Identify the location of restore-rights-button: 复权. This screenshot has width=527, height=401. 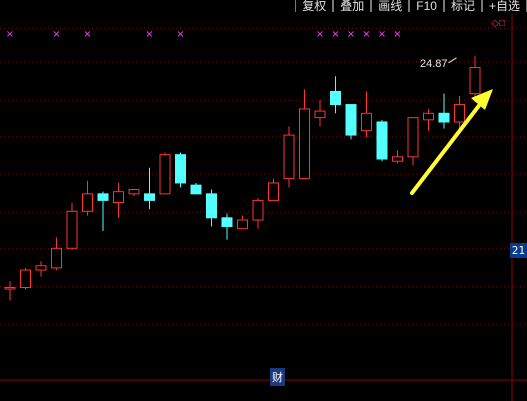
(314, 6).